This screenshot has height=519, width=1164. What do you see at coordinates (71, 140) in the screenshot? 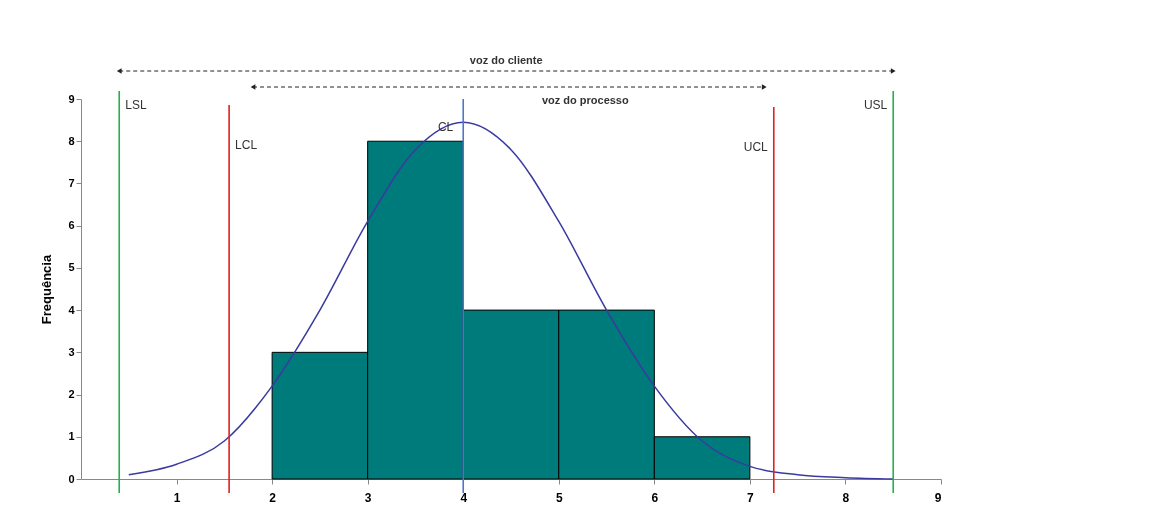
I see `y-tick-label: 8` at bounding box center [71, 140].